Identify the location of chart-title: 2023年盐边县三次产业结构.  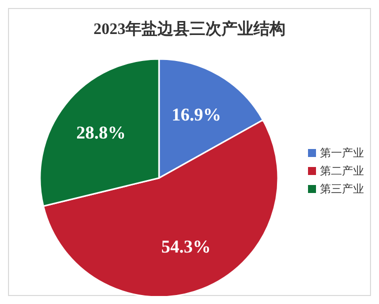
(190, 29).